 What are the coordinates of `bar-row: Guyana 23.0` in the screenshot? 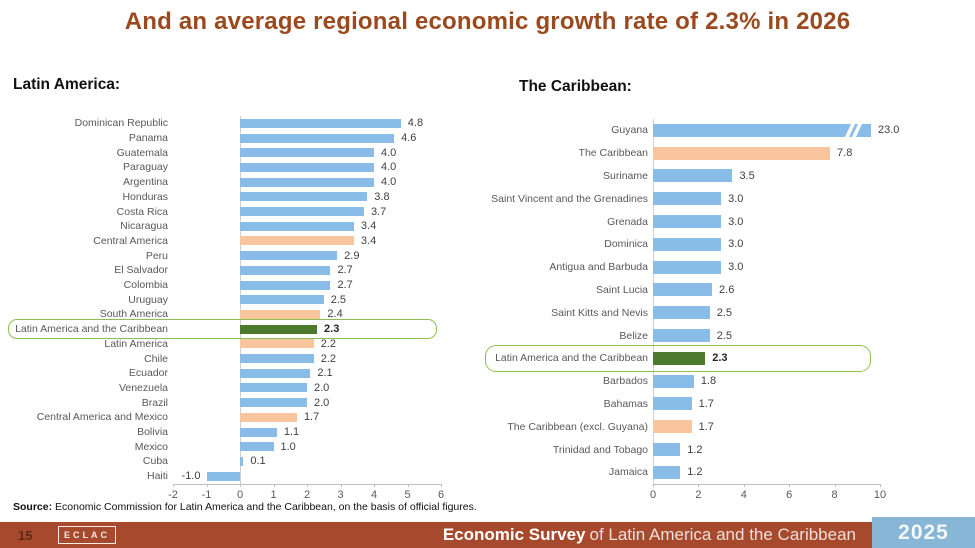 It's located at (730, 130).